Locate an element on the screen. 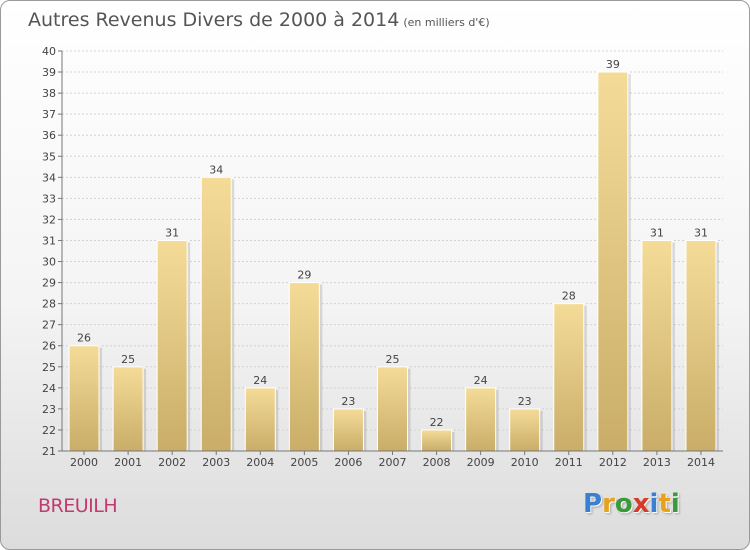 This screenshot has height=550, width=750. value-label-2014: 31 is located at coordinates (701, 232).